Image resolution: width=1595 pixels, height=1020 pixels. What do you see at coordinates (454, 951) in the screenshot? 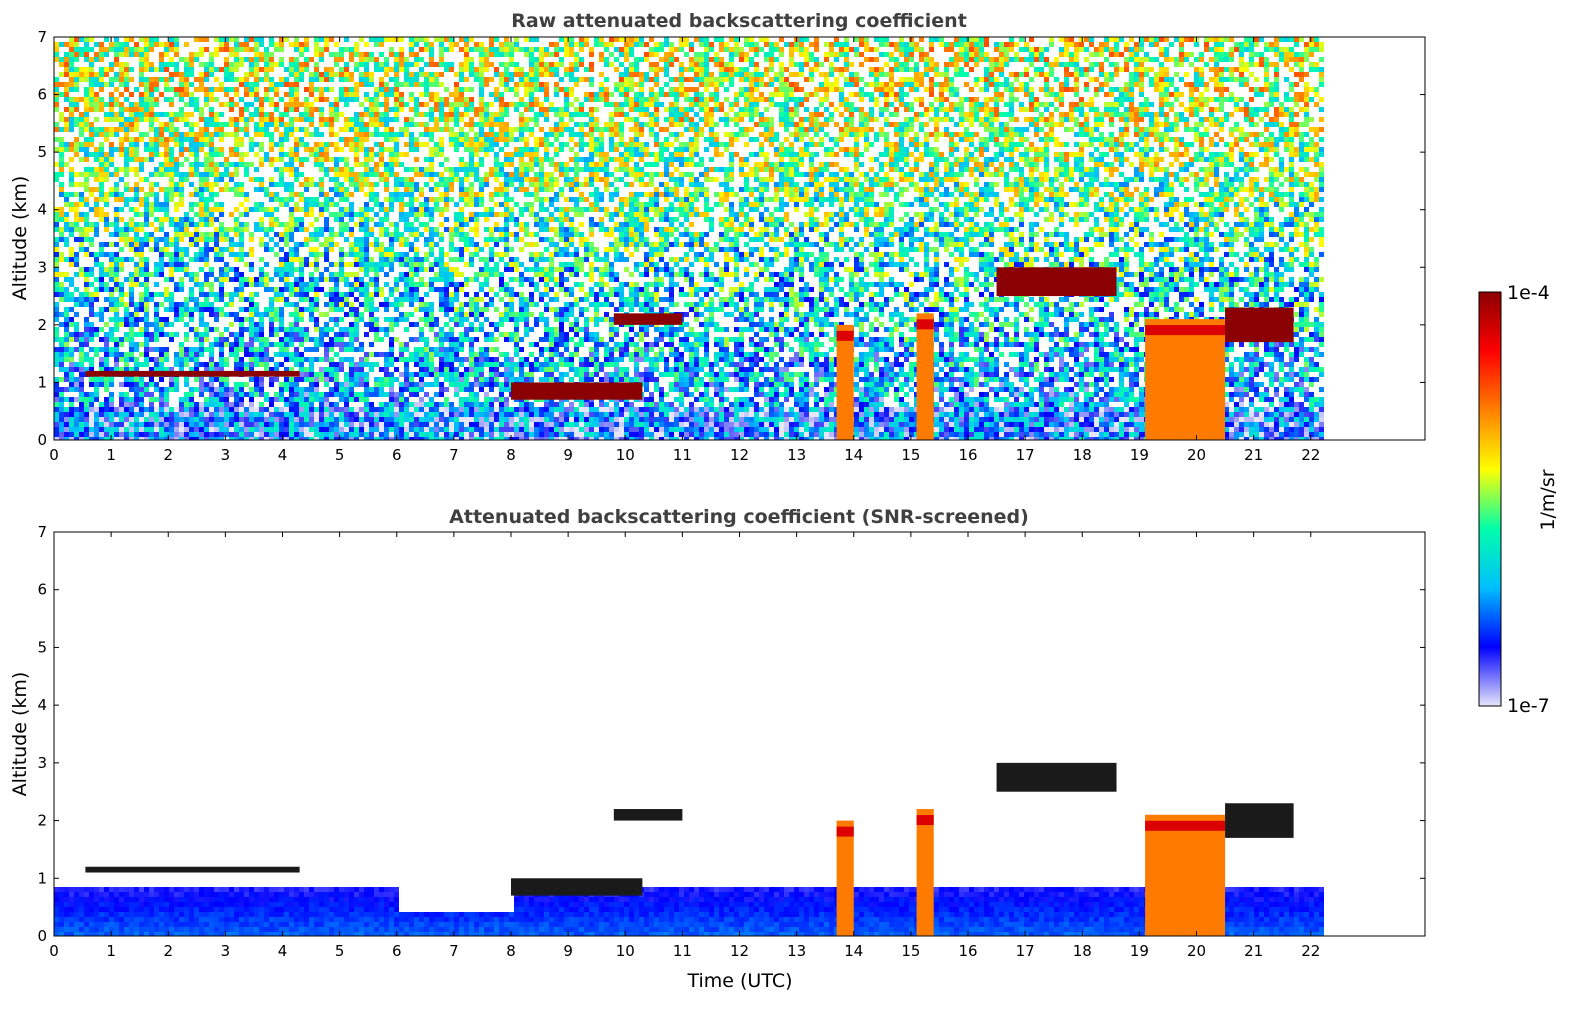
I see `x-tick-label: 7` at bounding box center [454, 951].